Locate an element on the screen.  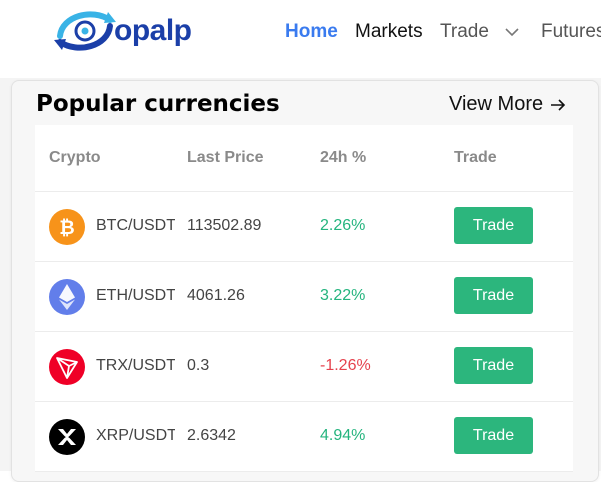
table-header: Crypto Last Price 24h % Trade is located at coordinates (304, 158).